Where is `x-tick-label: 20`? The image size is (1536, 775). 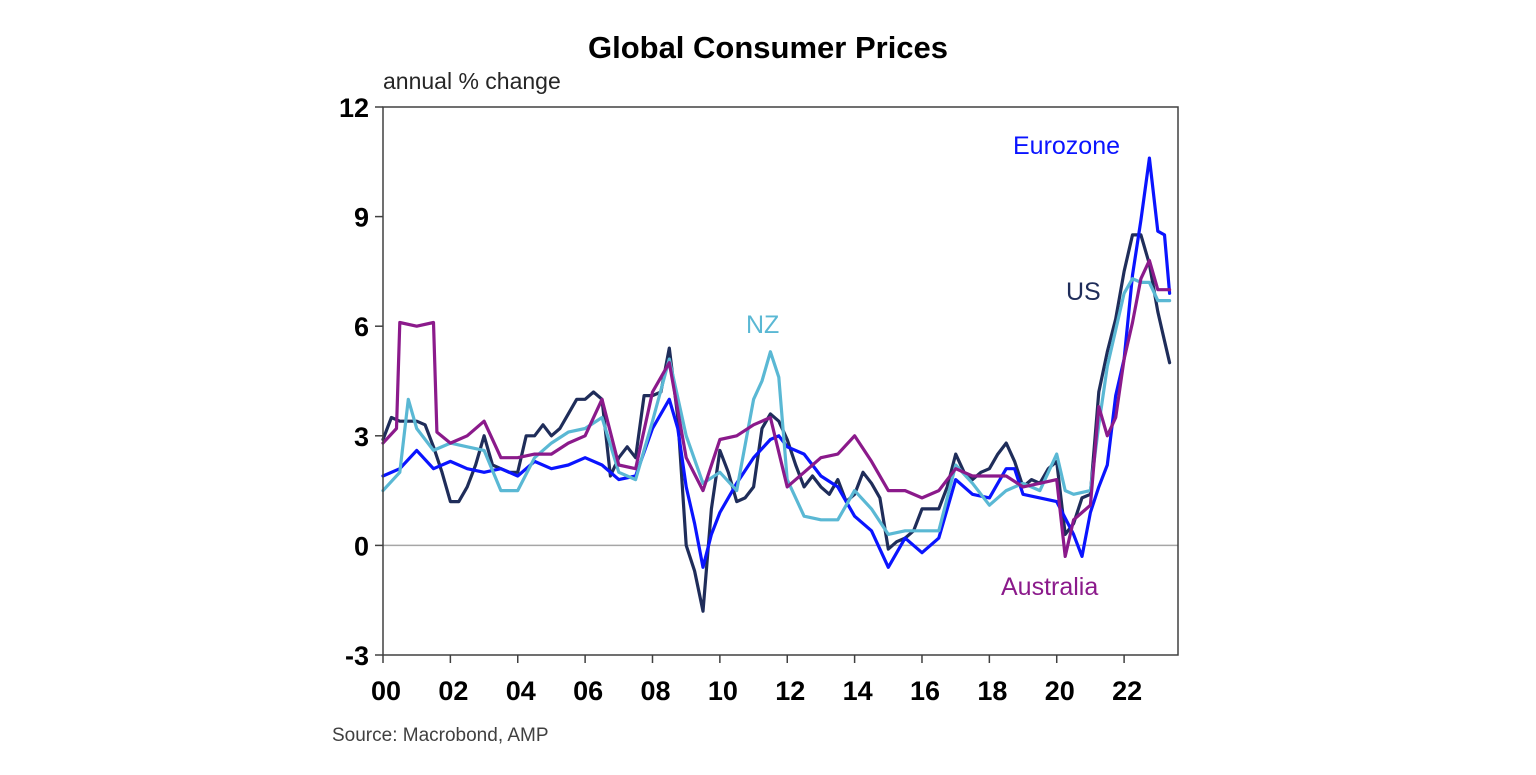
x-tick-label: 20 is located at coordinates (1060, 691).